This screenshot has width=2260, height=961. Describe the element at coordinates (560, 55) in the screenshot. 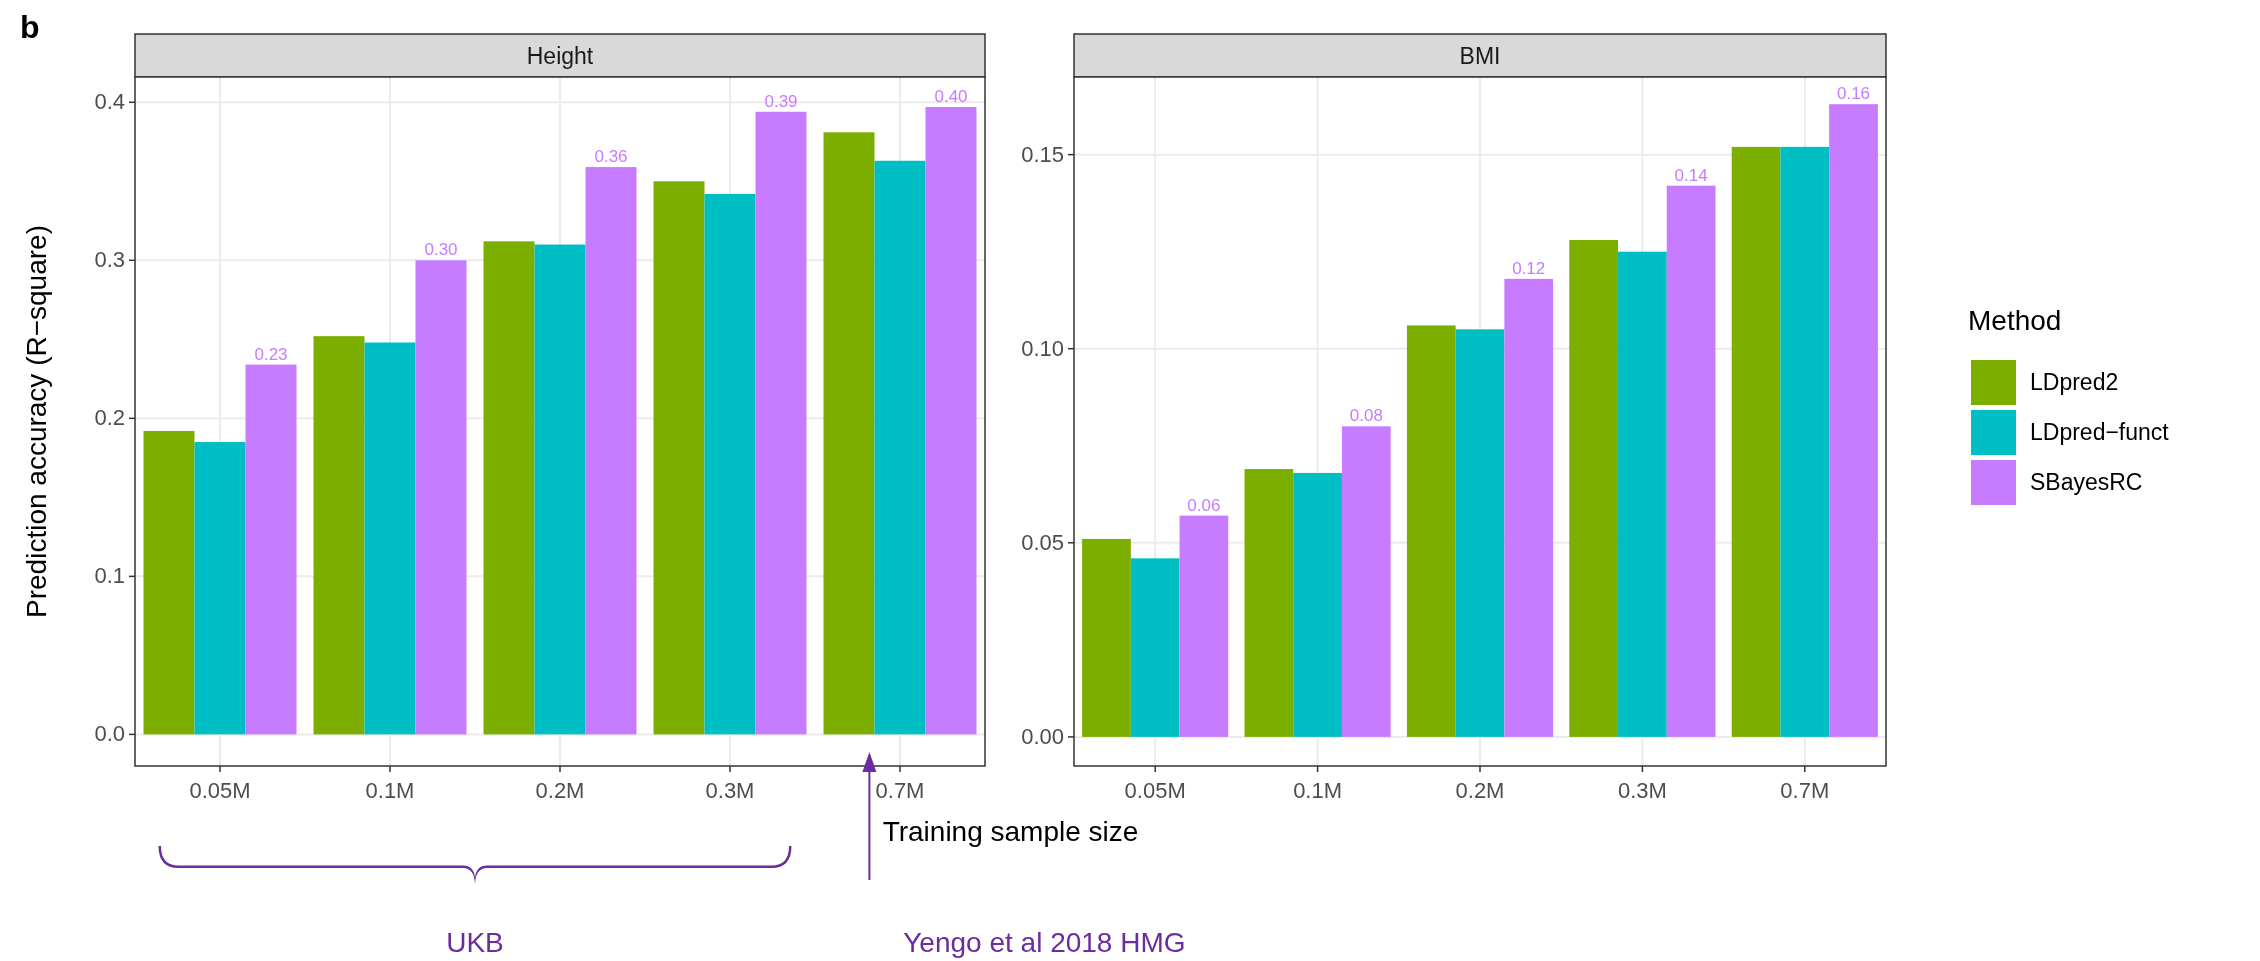

I see `chart-title: Height` at that location.